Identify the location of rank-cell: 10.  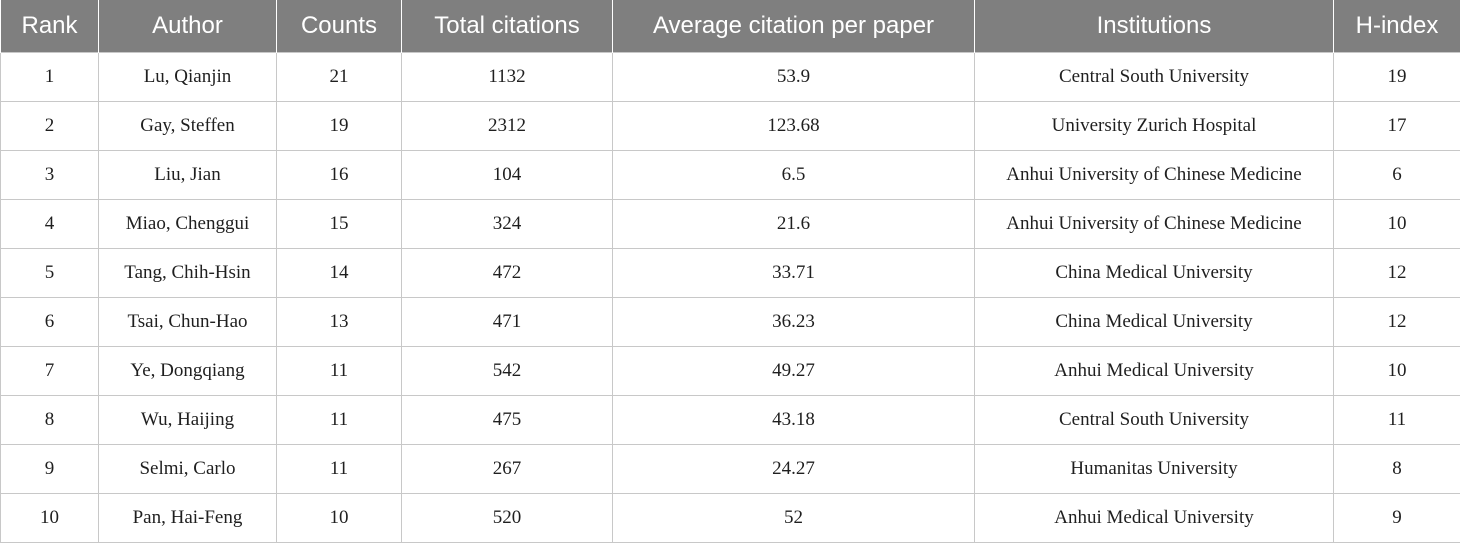
(50, 518).